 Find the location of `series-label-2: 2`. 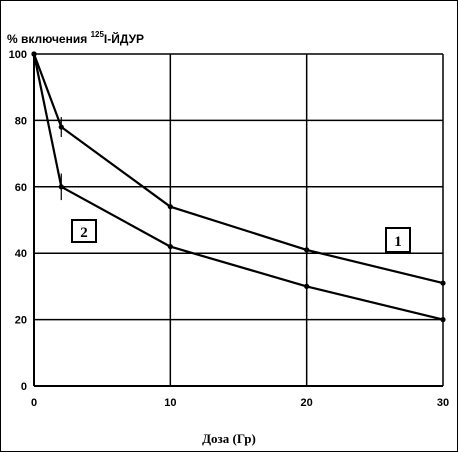

series-label-2: 2 is located at coordinates (84, 233).